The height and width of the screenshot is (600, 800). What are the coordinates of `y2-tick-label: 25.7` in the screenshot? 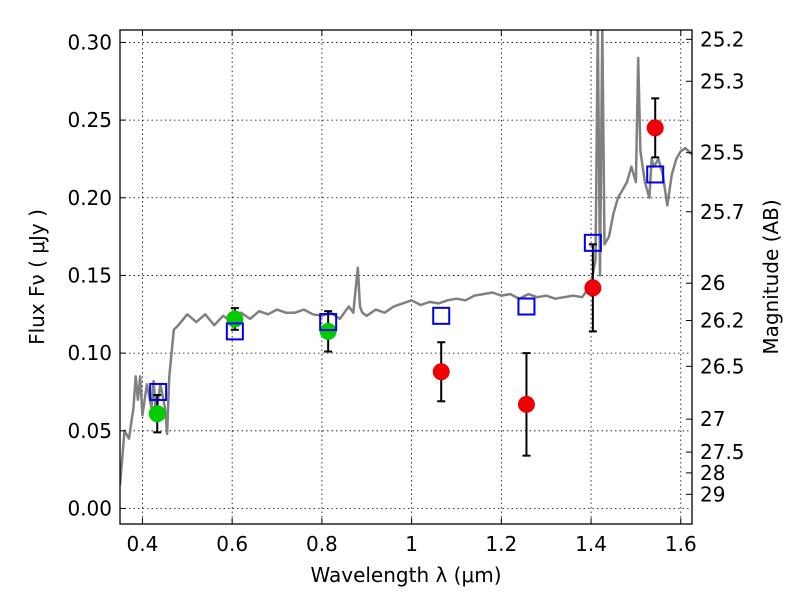 It's located at (722, 212).